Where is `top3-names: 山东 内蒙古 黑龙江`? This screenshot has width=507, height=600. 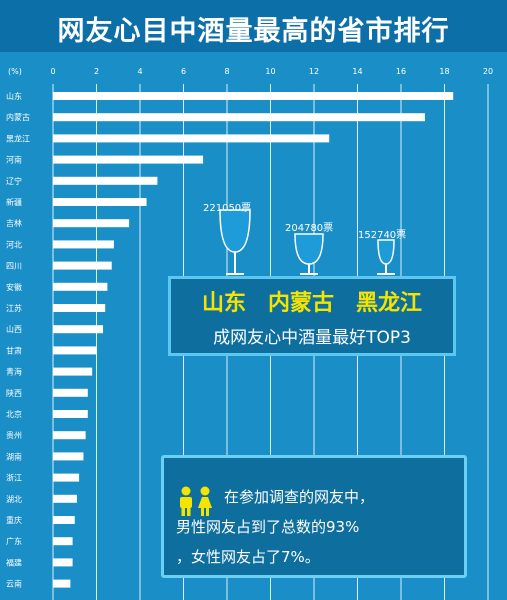 top3-names: 山东 内蒙古 黑龙江 is located at coordinates (311, 303).